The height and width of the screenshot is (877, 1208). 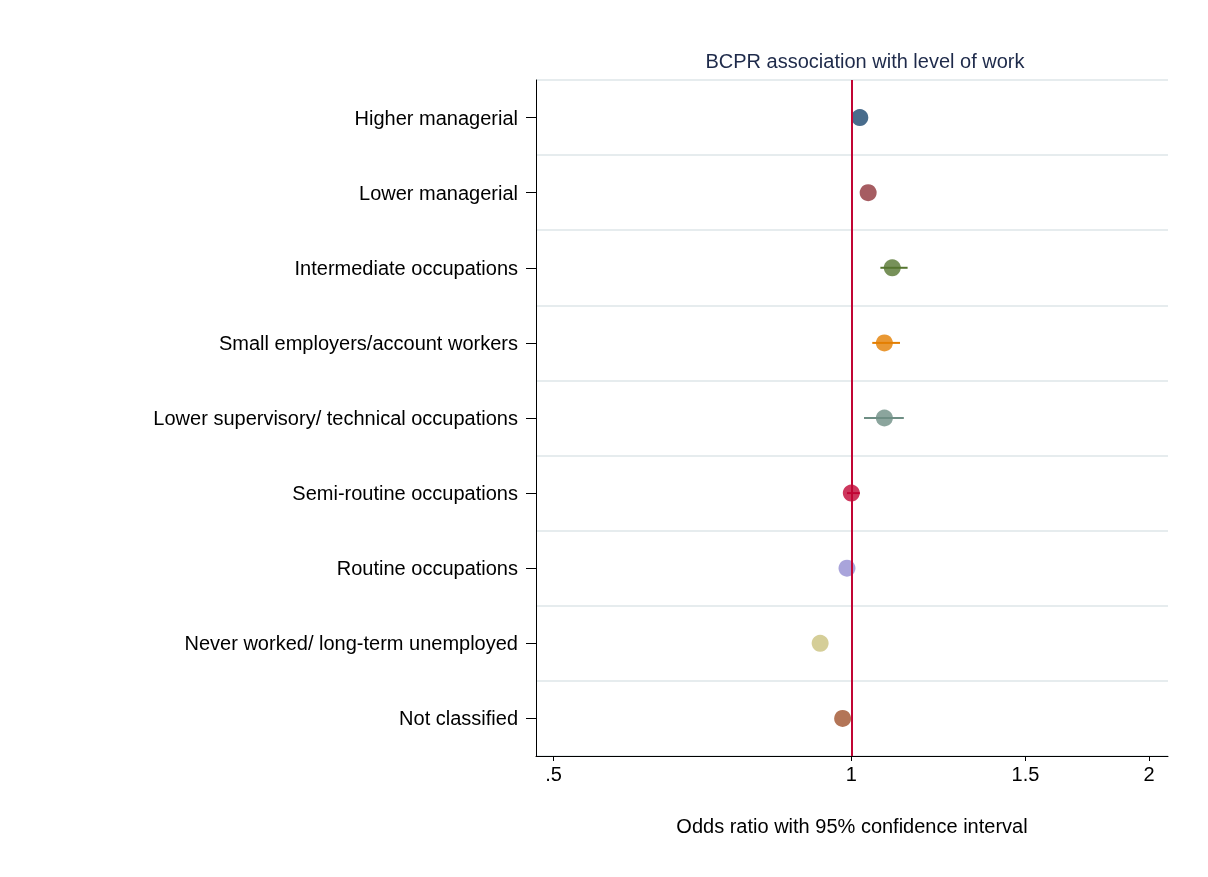 I want to click on y-tick-label: Never worked/ long-term unemployed, so click(x=351, y=643).